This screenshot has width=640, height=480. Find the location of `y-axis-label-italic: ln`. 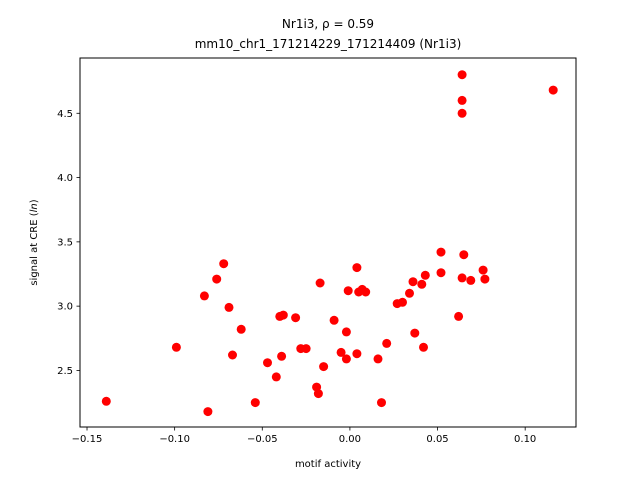

y-axis-label-italic: ln is located at coordinates (34, 207).